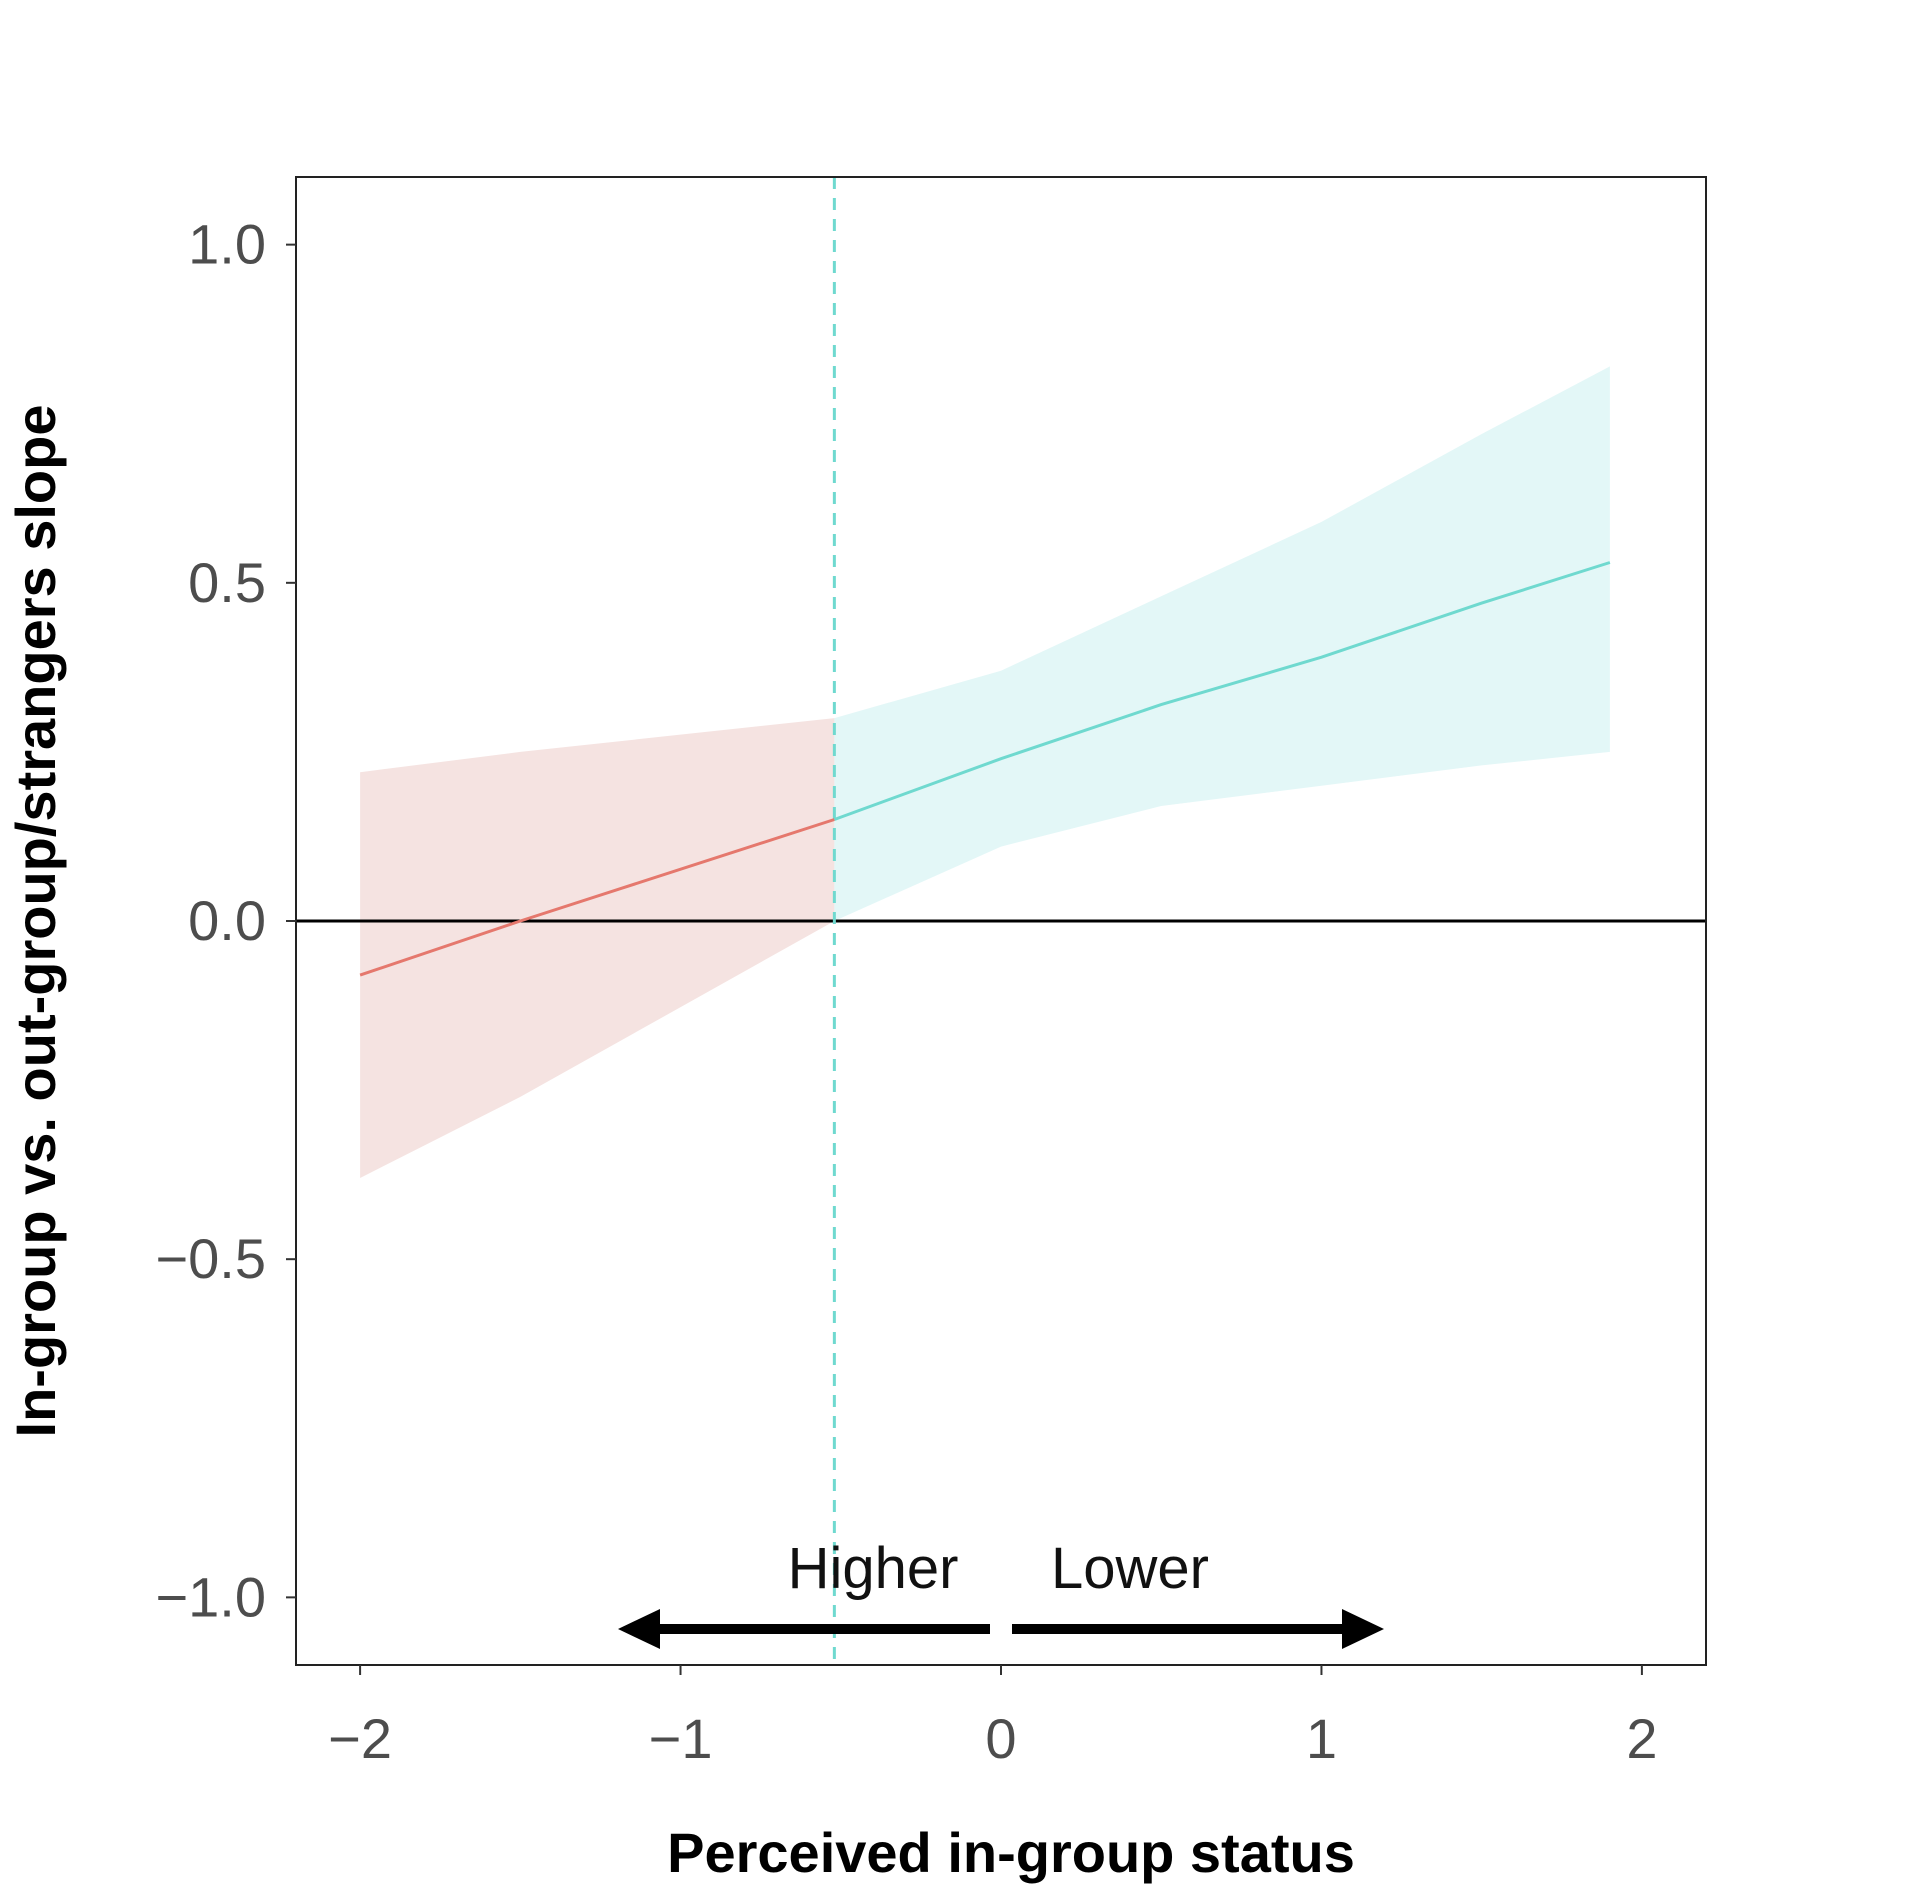  What do you see at coordinates (210, 1258) in the screenshot?
I see `y-tick-label: −0.5` at bounding box center [210, 1258].